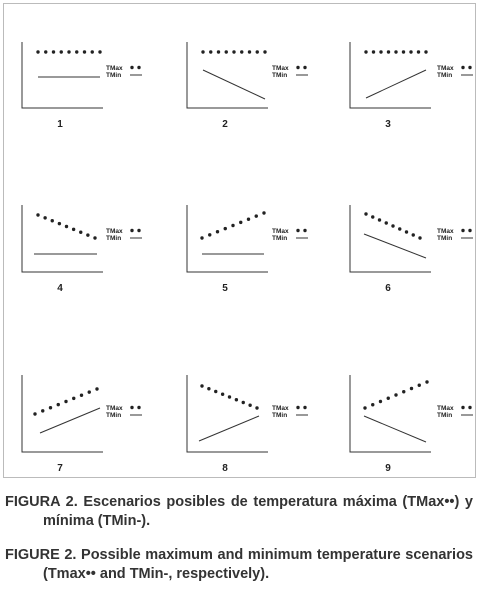  I want to click on panel-label: 4, so click(60, 288).